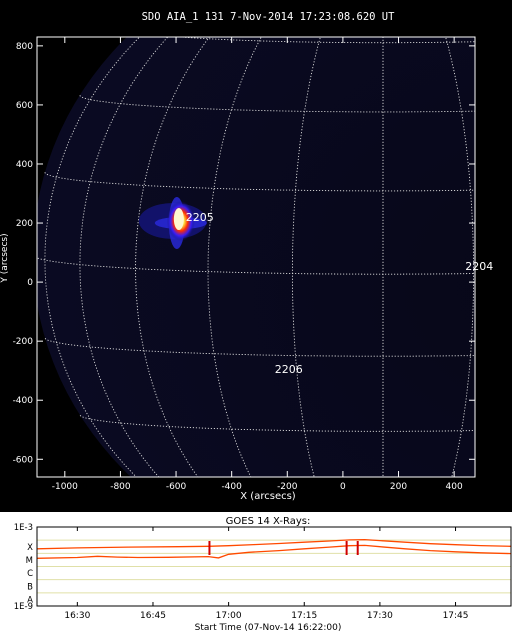 This screenshot has height=640, width=512. Describe the element at coordinates (23, 460) in the screenshot. I see `map-ytick-label: -600` at that location.